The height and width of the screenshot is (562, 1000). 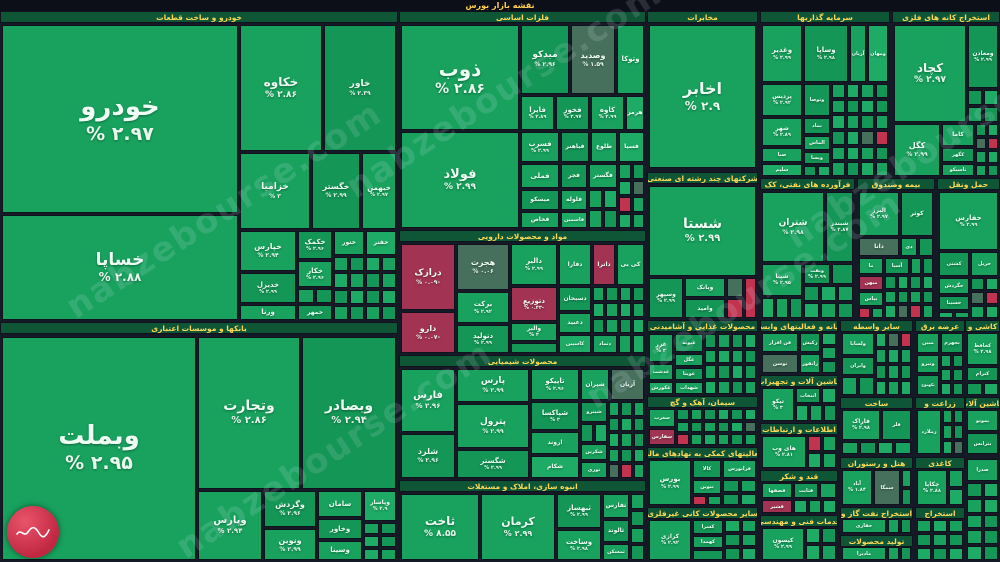 What do you see at coordinates (817, 158) in the screenshot?
I see `stock-tile-ویسا: ویسا` at bounding box center [817, 158].